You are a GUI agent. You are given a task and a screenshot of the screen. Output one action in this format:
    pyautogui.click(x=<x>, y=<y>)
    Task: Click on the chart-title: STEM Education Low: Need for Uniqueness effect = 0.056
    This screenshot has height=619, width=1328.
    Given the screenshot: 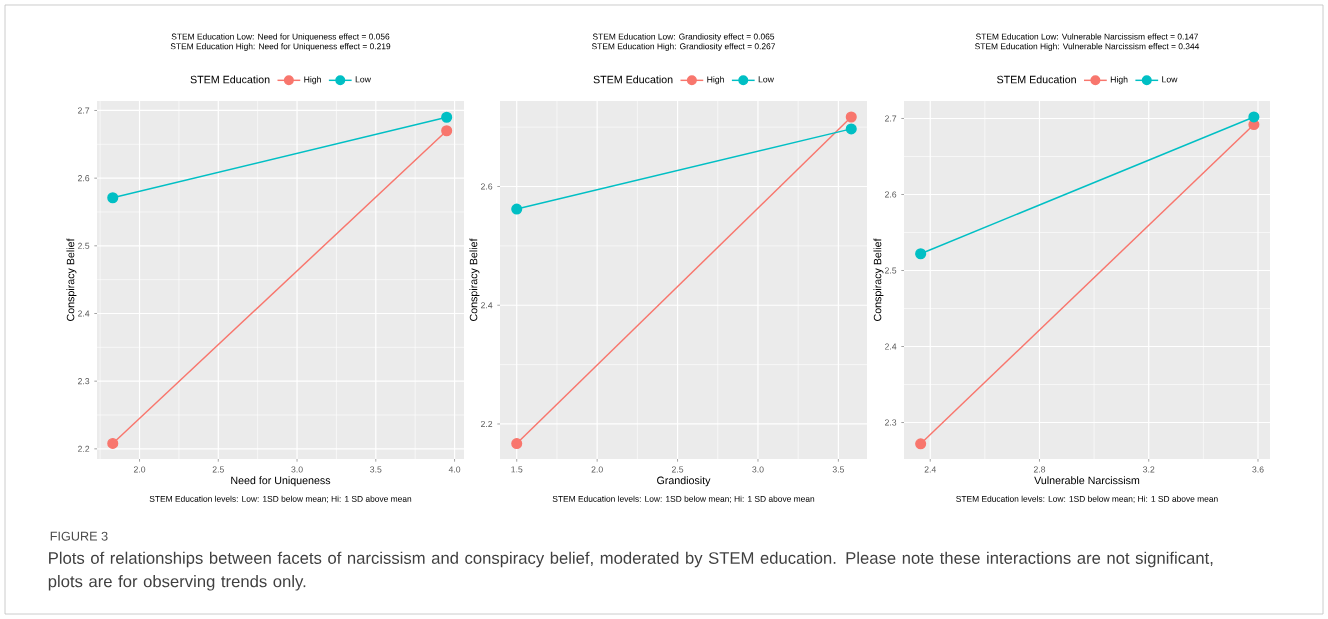 What is the action you would take?
    pyautogui.click(x=280, y=37)
    